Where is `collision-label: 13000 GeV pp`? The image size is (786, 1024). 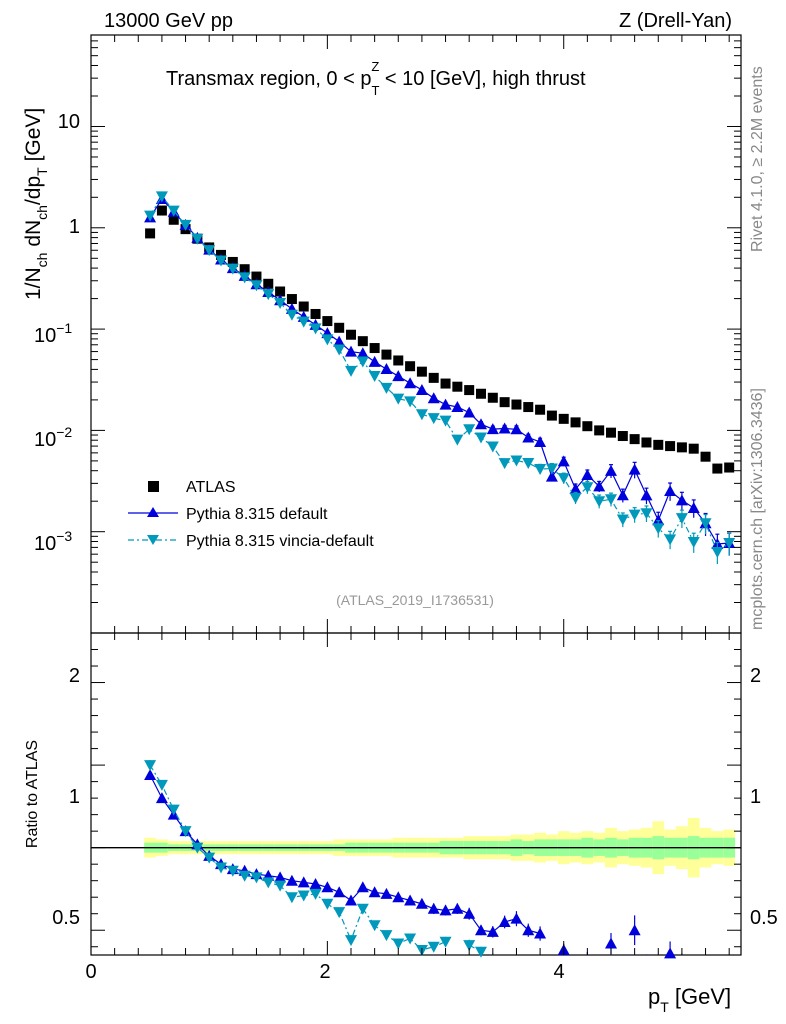
collision-label: 13000 GeV pp is located at coordinates (168, 21).